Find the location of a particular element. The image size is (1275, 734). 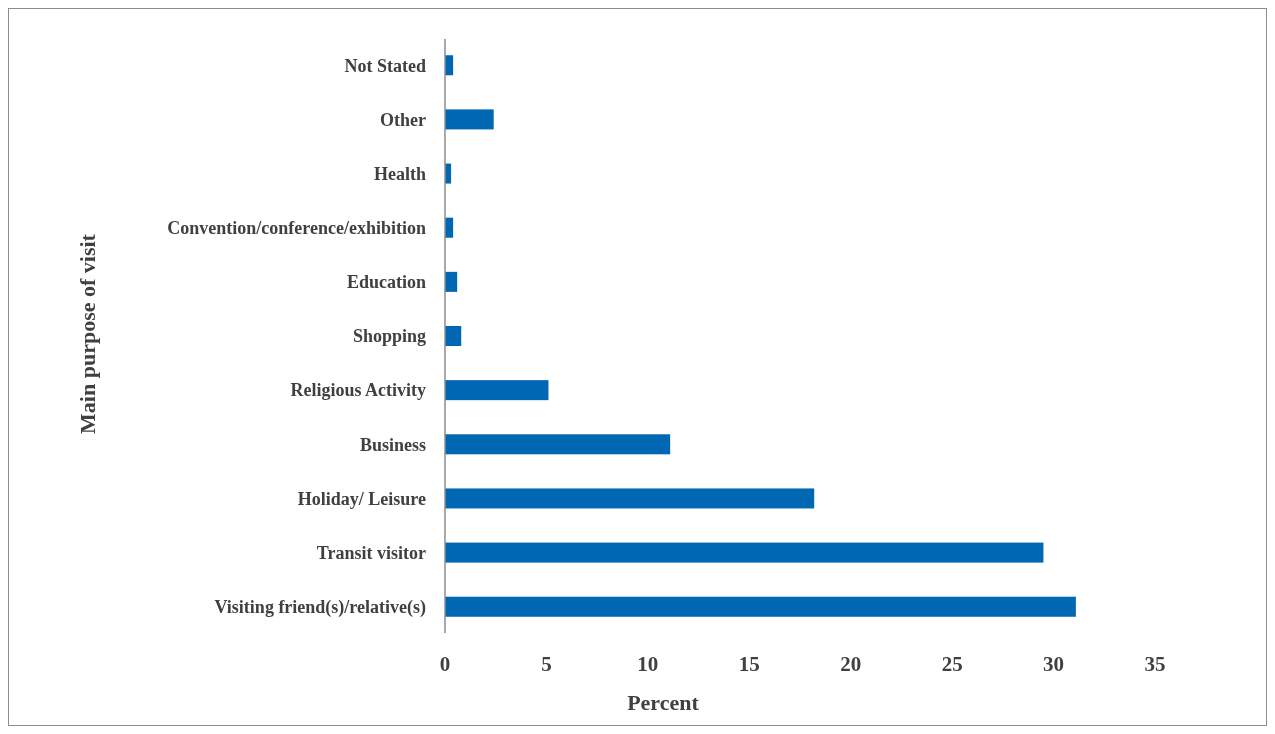

y-tick-label: Business is located at coordinates (392, 444).